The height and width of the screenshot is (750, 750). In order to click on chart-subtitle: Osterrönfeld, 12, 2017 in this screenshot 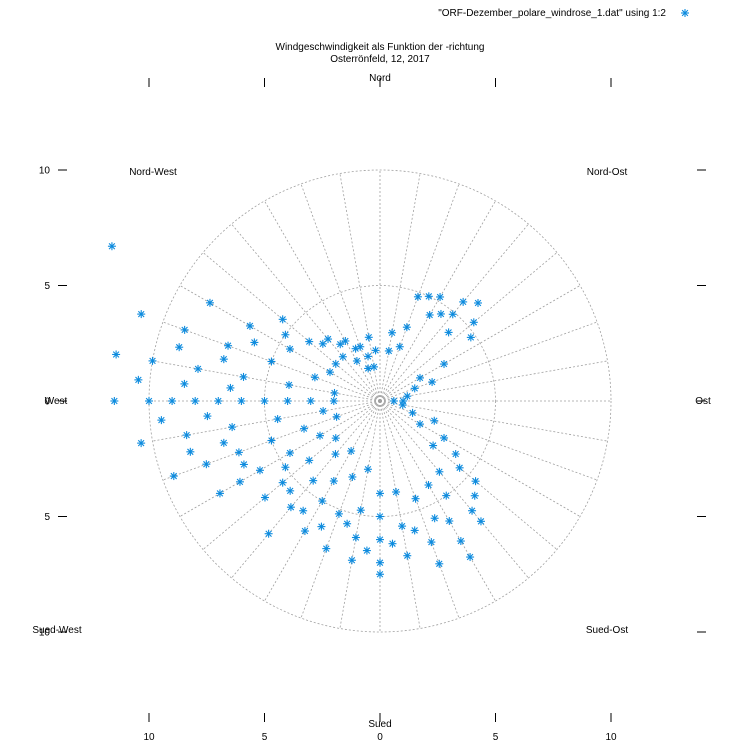, I will do `click(380, 59)`.